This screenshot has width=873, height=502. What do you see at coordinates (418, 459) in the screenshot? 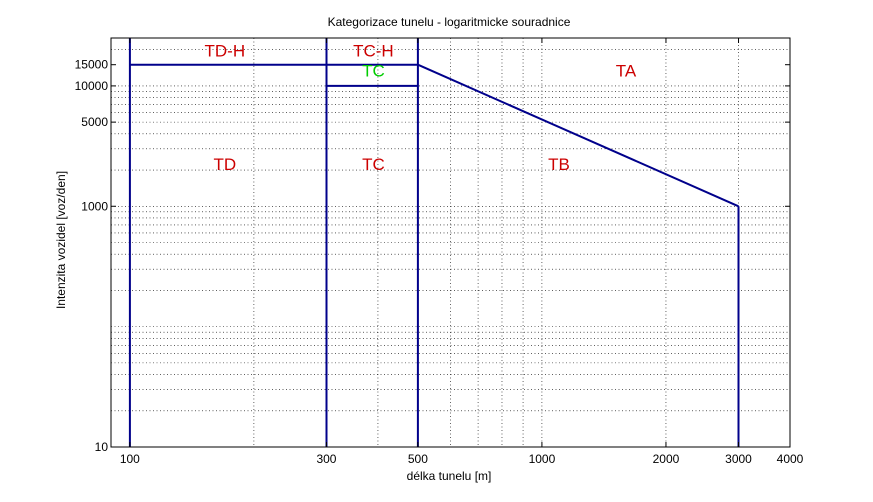
I see `x-tick-label: 500` at bounding box center [418, 459].